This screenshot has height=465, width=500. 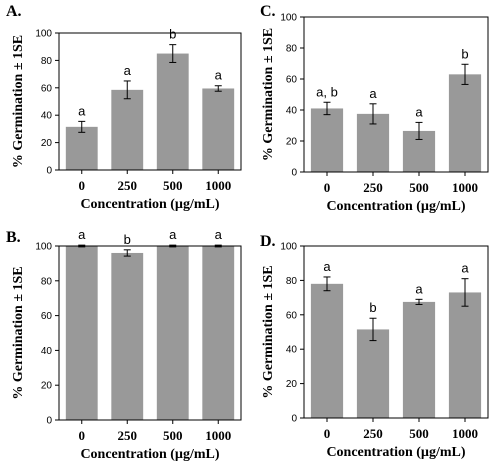 What do you see at coordinates (14, 11) in the screenshot?
I see `panel-label: A.` at bounding box center [14, 11].